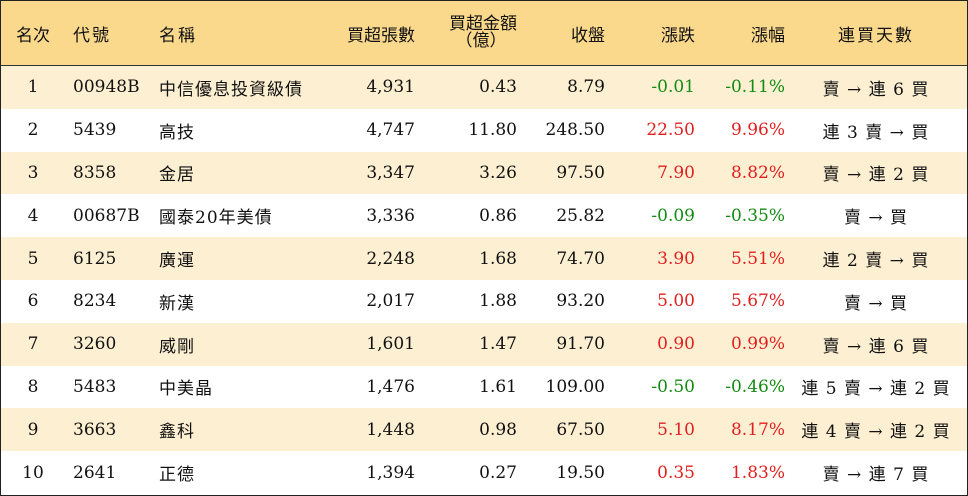 The height and width of the screenshot is (496, 968). What do you see at coordinates (33, 35) in the screenshot?
I see `header-rank: 名次` at bounding box center [33, 35].